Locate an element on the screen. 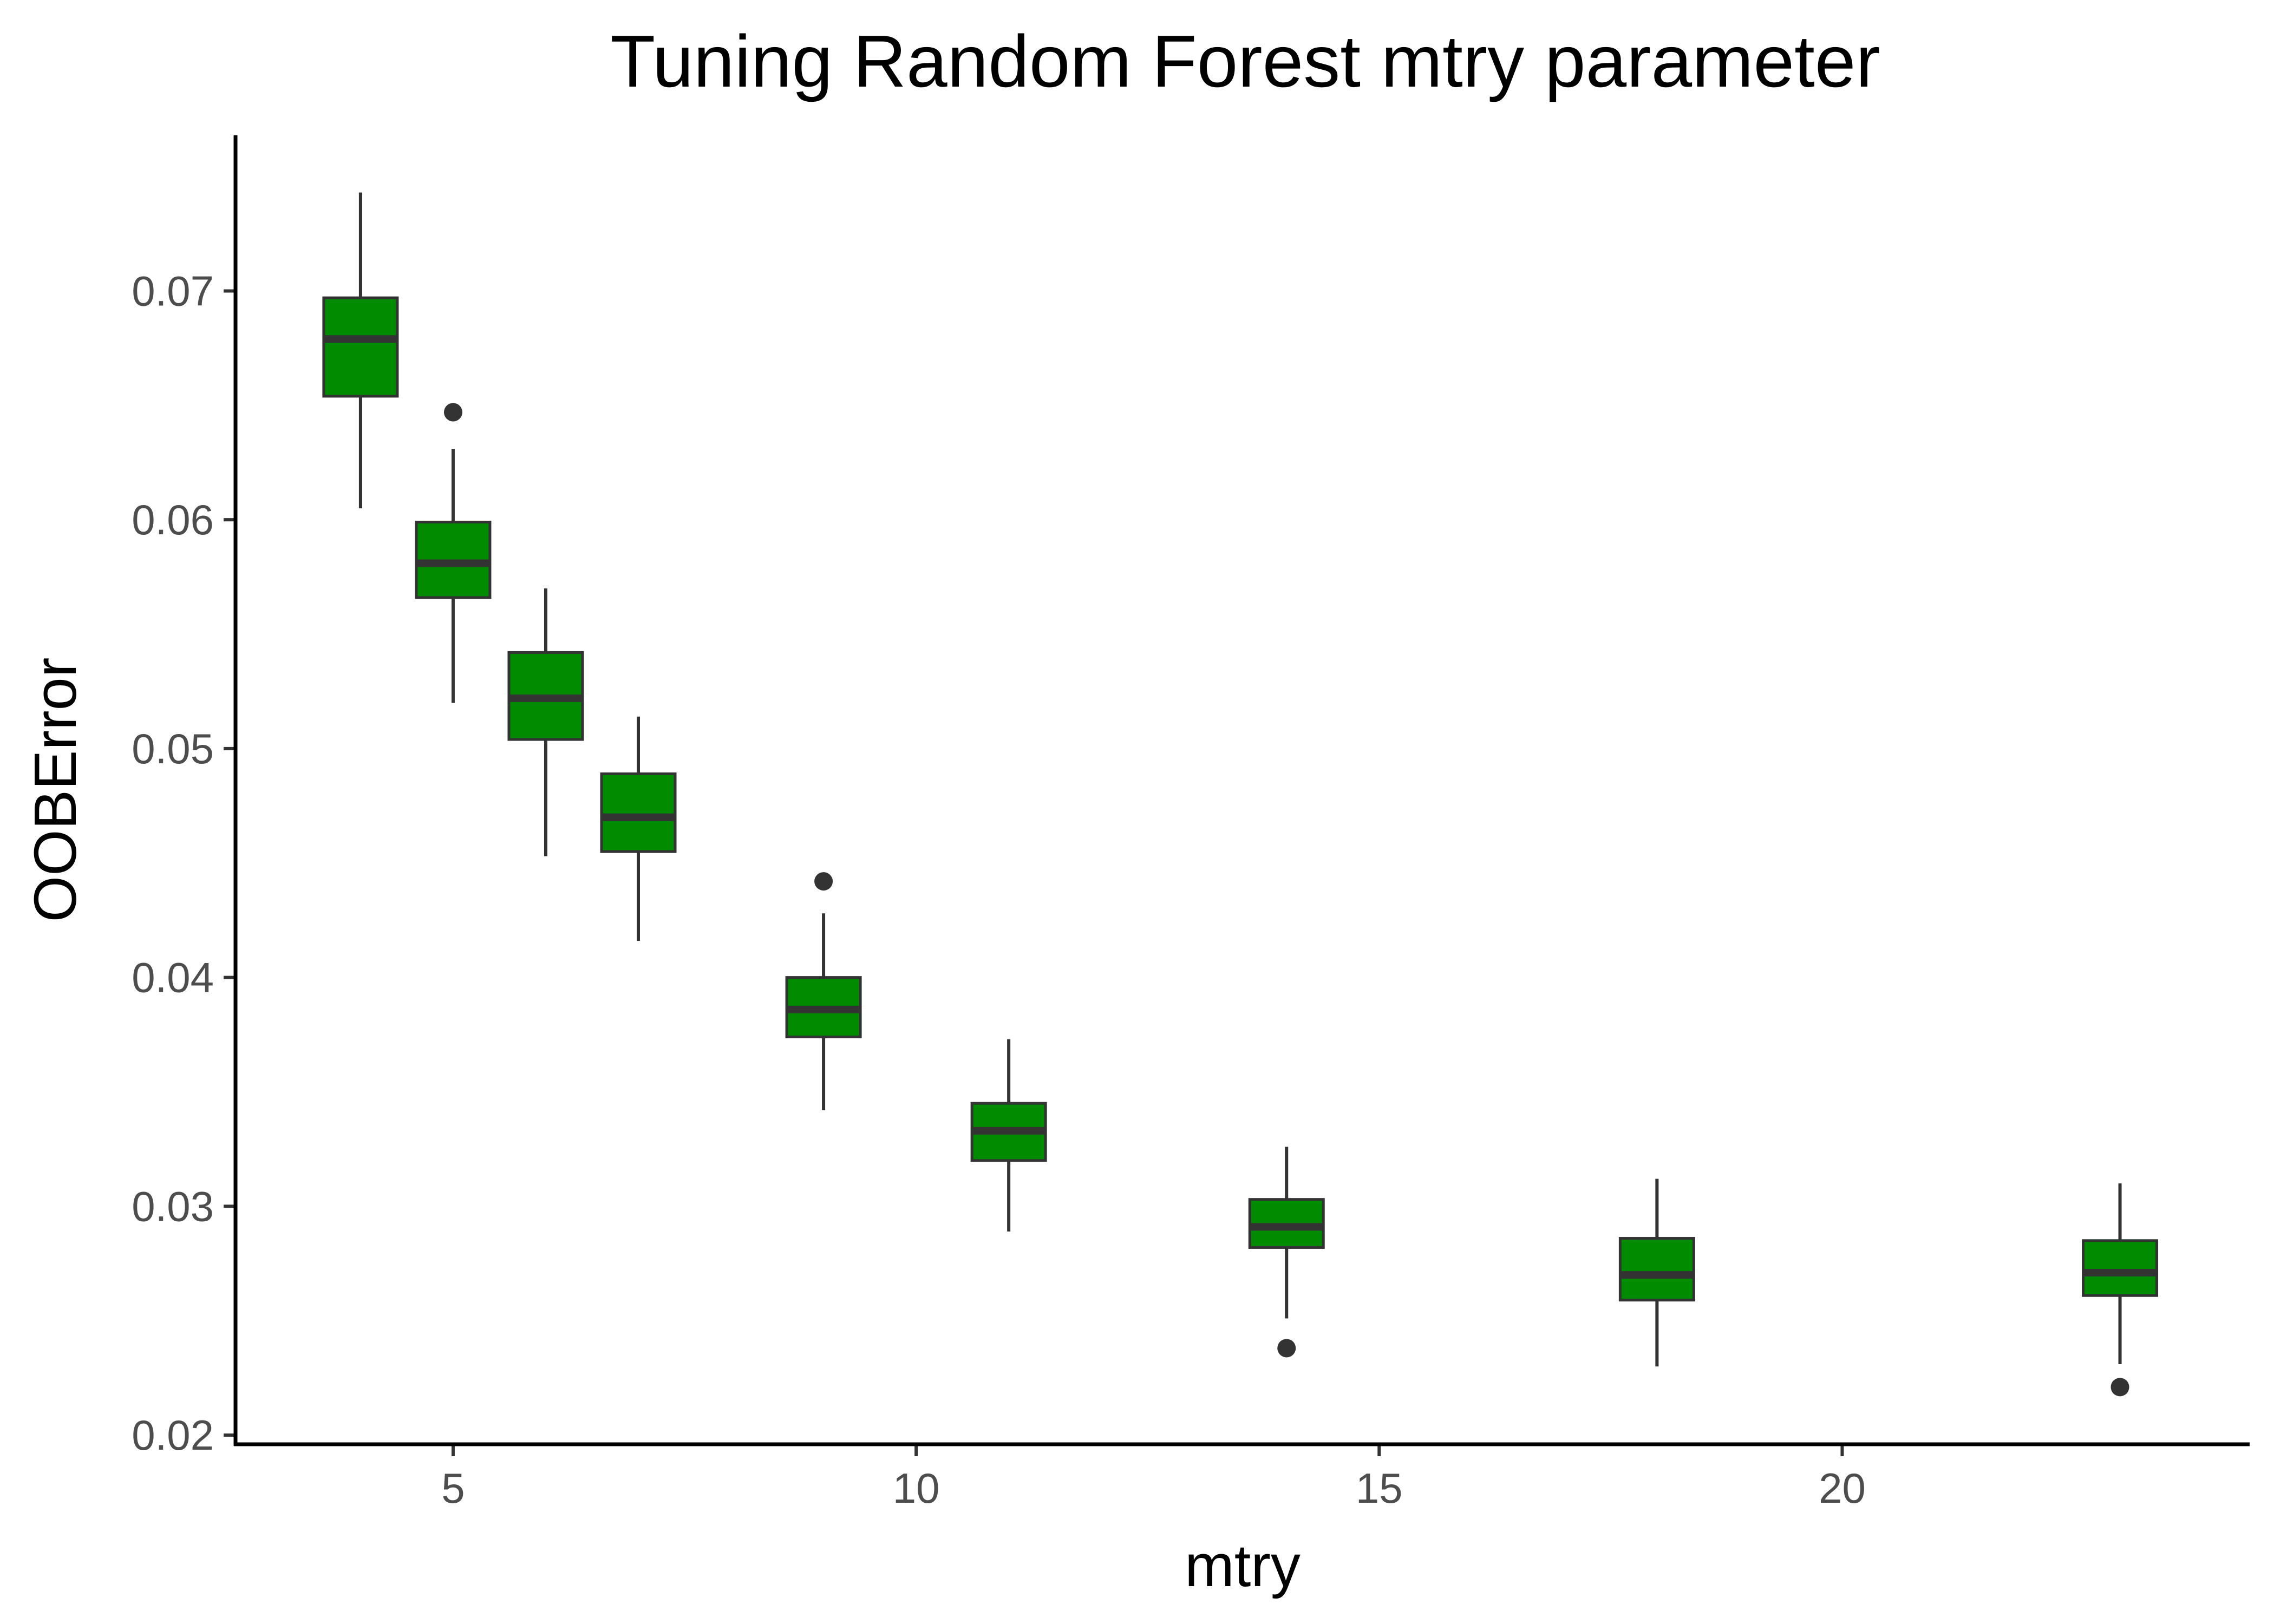  y-tick-label: 0.04 is located at coordinates (173, 977).